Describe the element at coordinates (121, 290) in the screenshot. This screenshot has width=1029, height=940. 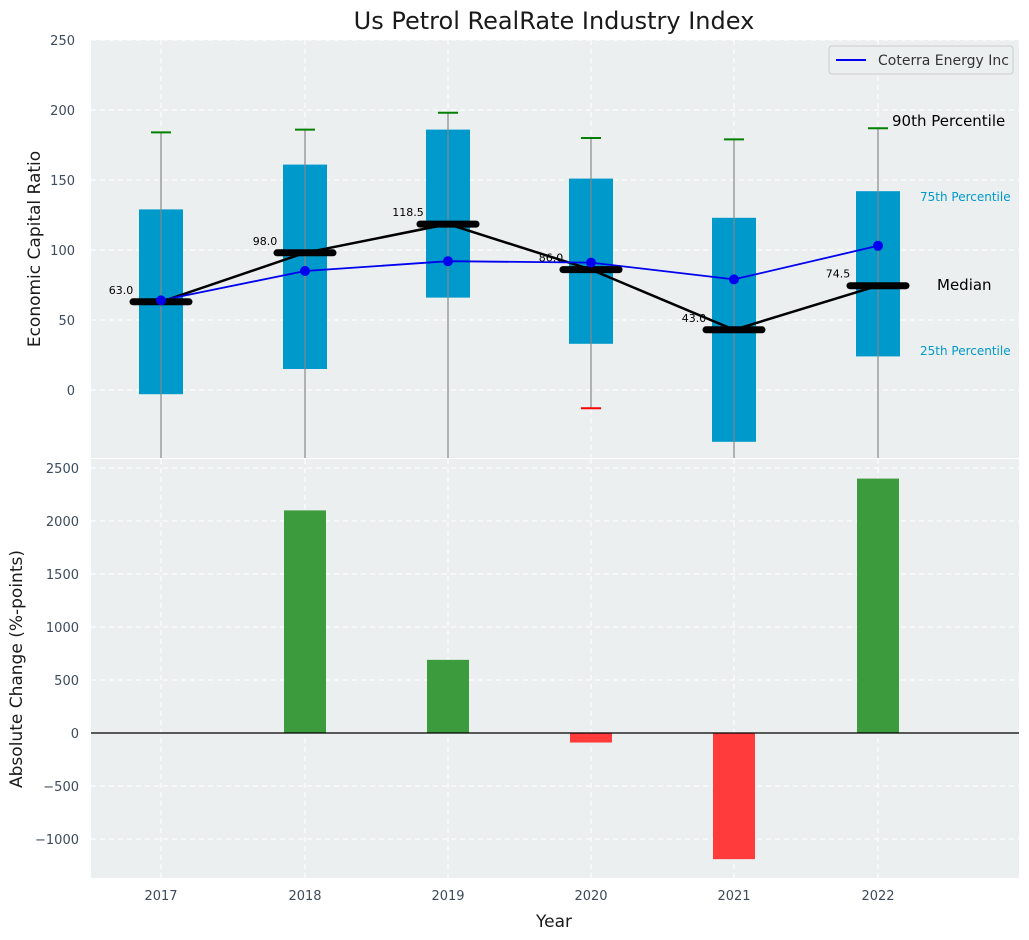
I see `median-value-label: 63.0` at that location.